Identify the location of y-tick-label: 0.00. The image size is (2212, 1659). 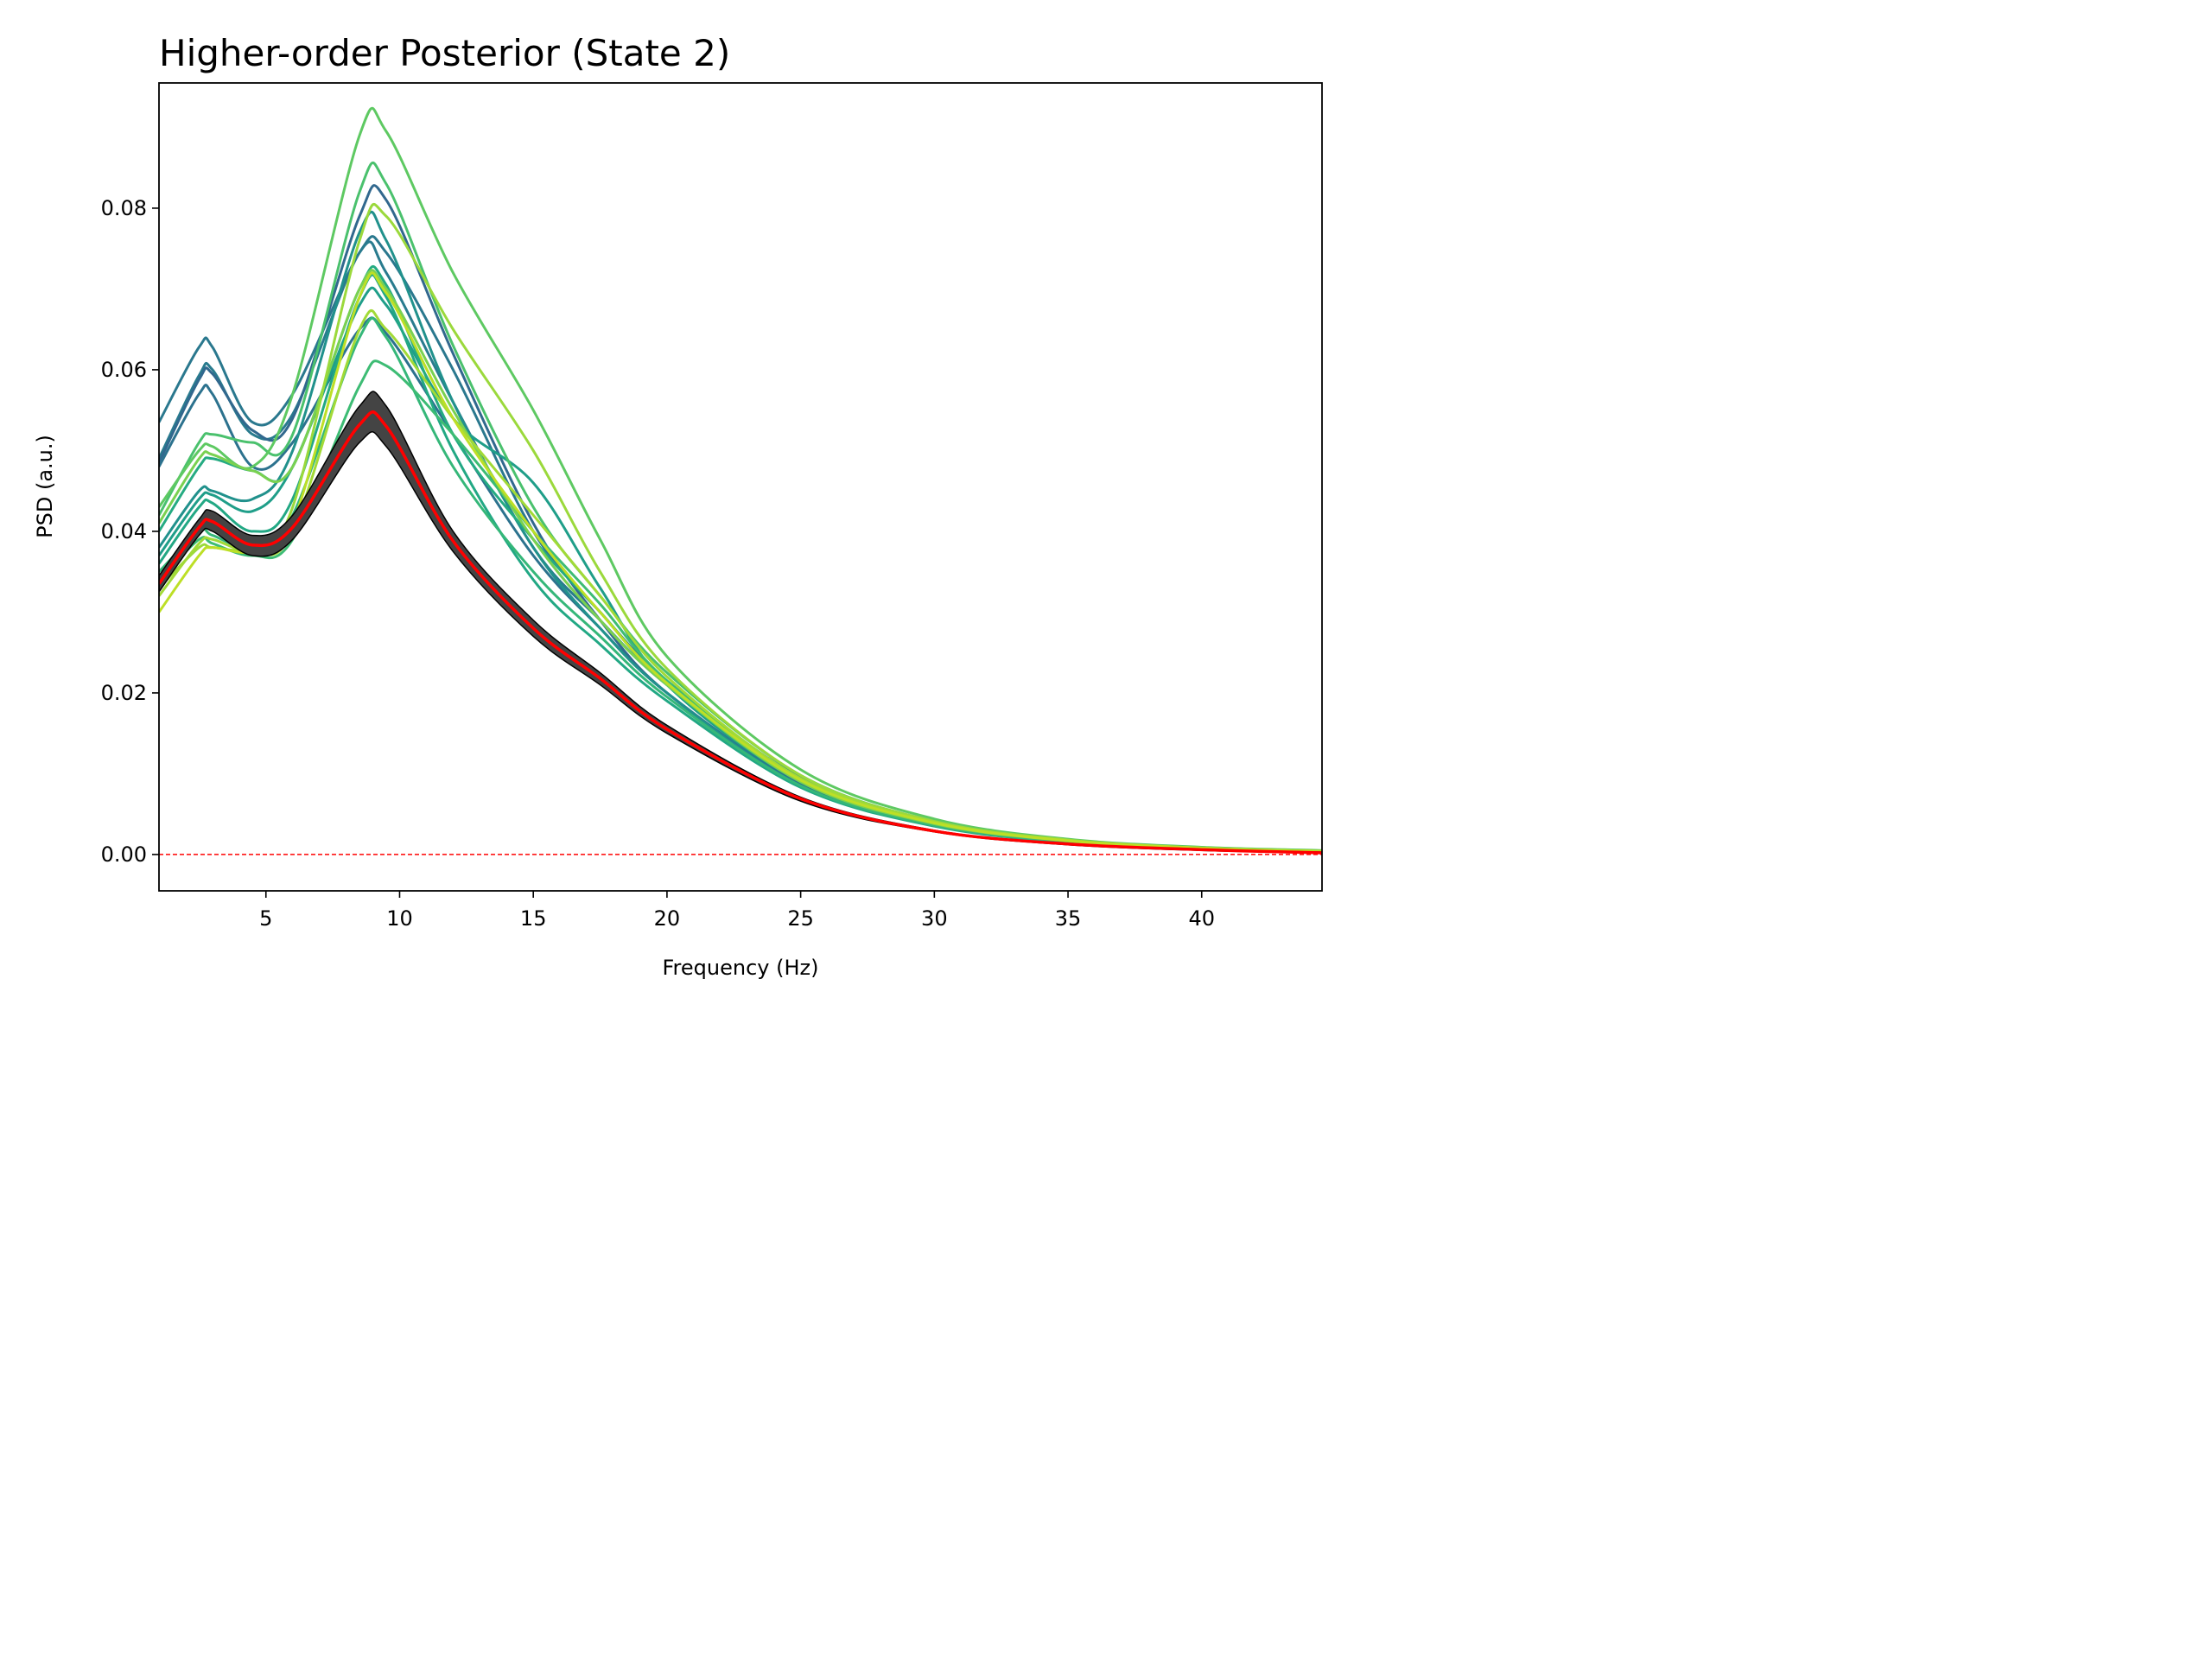
(124, 854).